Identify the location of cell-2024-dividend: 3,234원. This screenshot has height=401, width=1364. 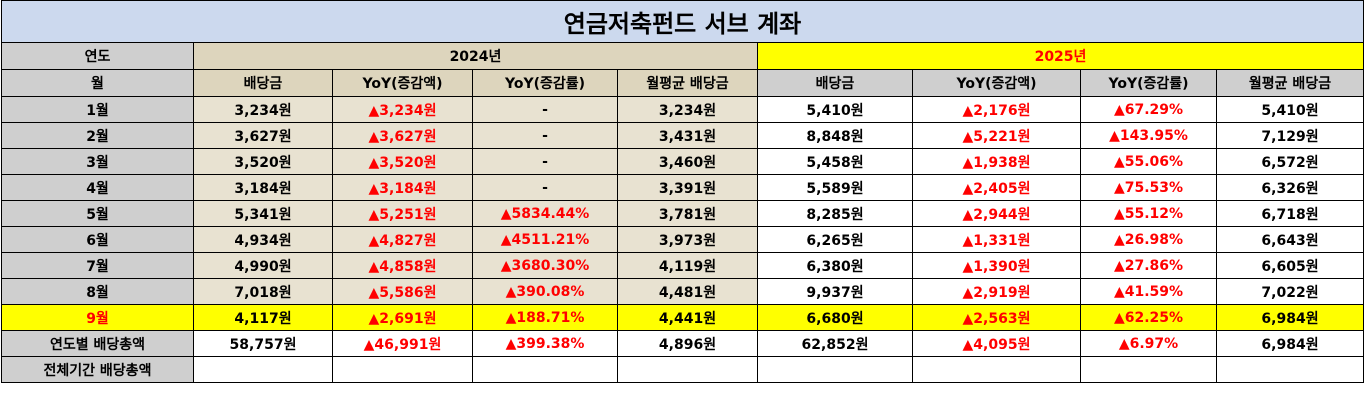
(263, 109).